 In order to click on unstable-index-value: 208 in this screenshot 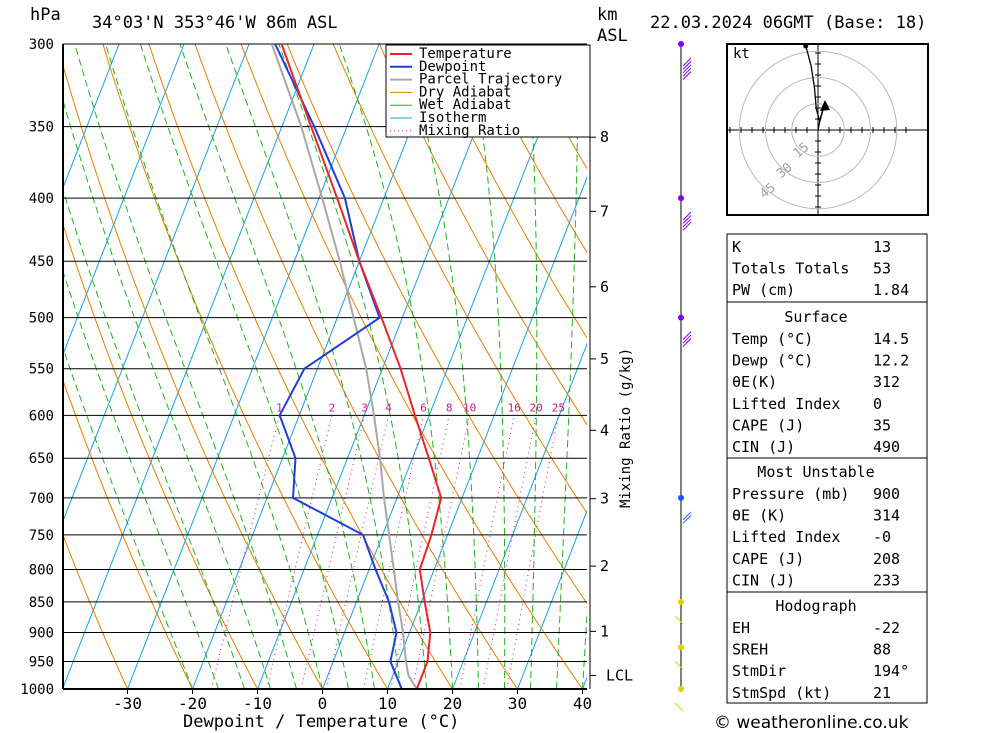, I will do `click(886, 559)`.